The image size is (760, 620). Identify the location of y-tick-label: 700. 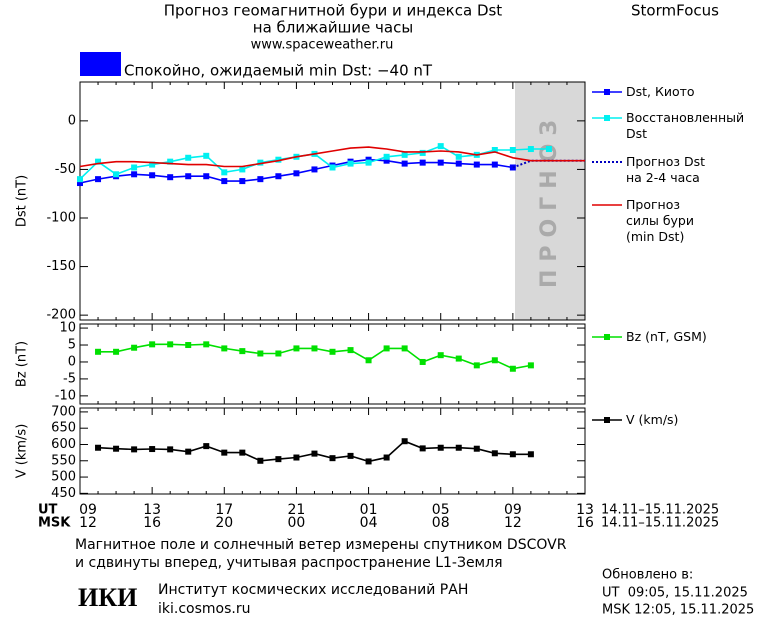
(63, 411).